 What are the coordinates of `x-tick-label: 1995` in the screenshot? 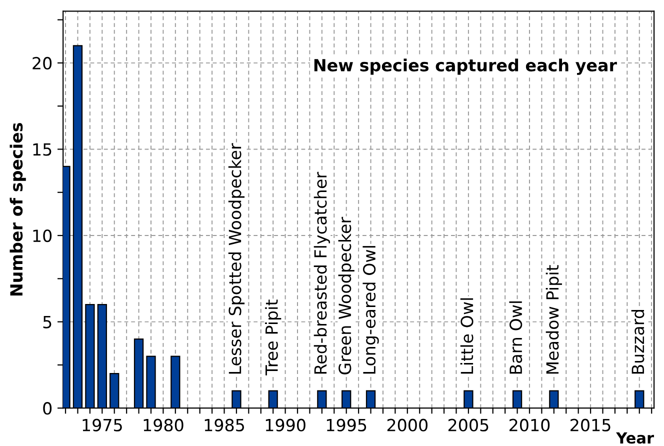 It's located at (346, 425).